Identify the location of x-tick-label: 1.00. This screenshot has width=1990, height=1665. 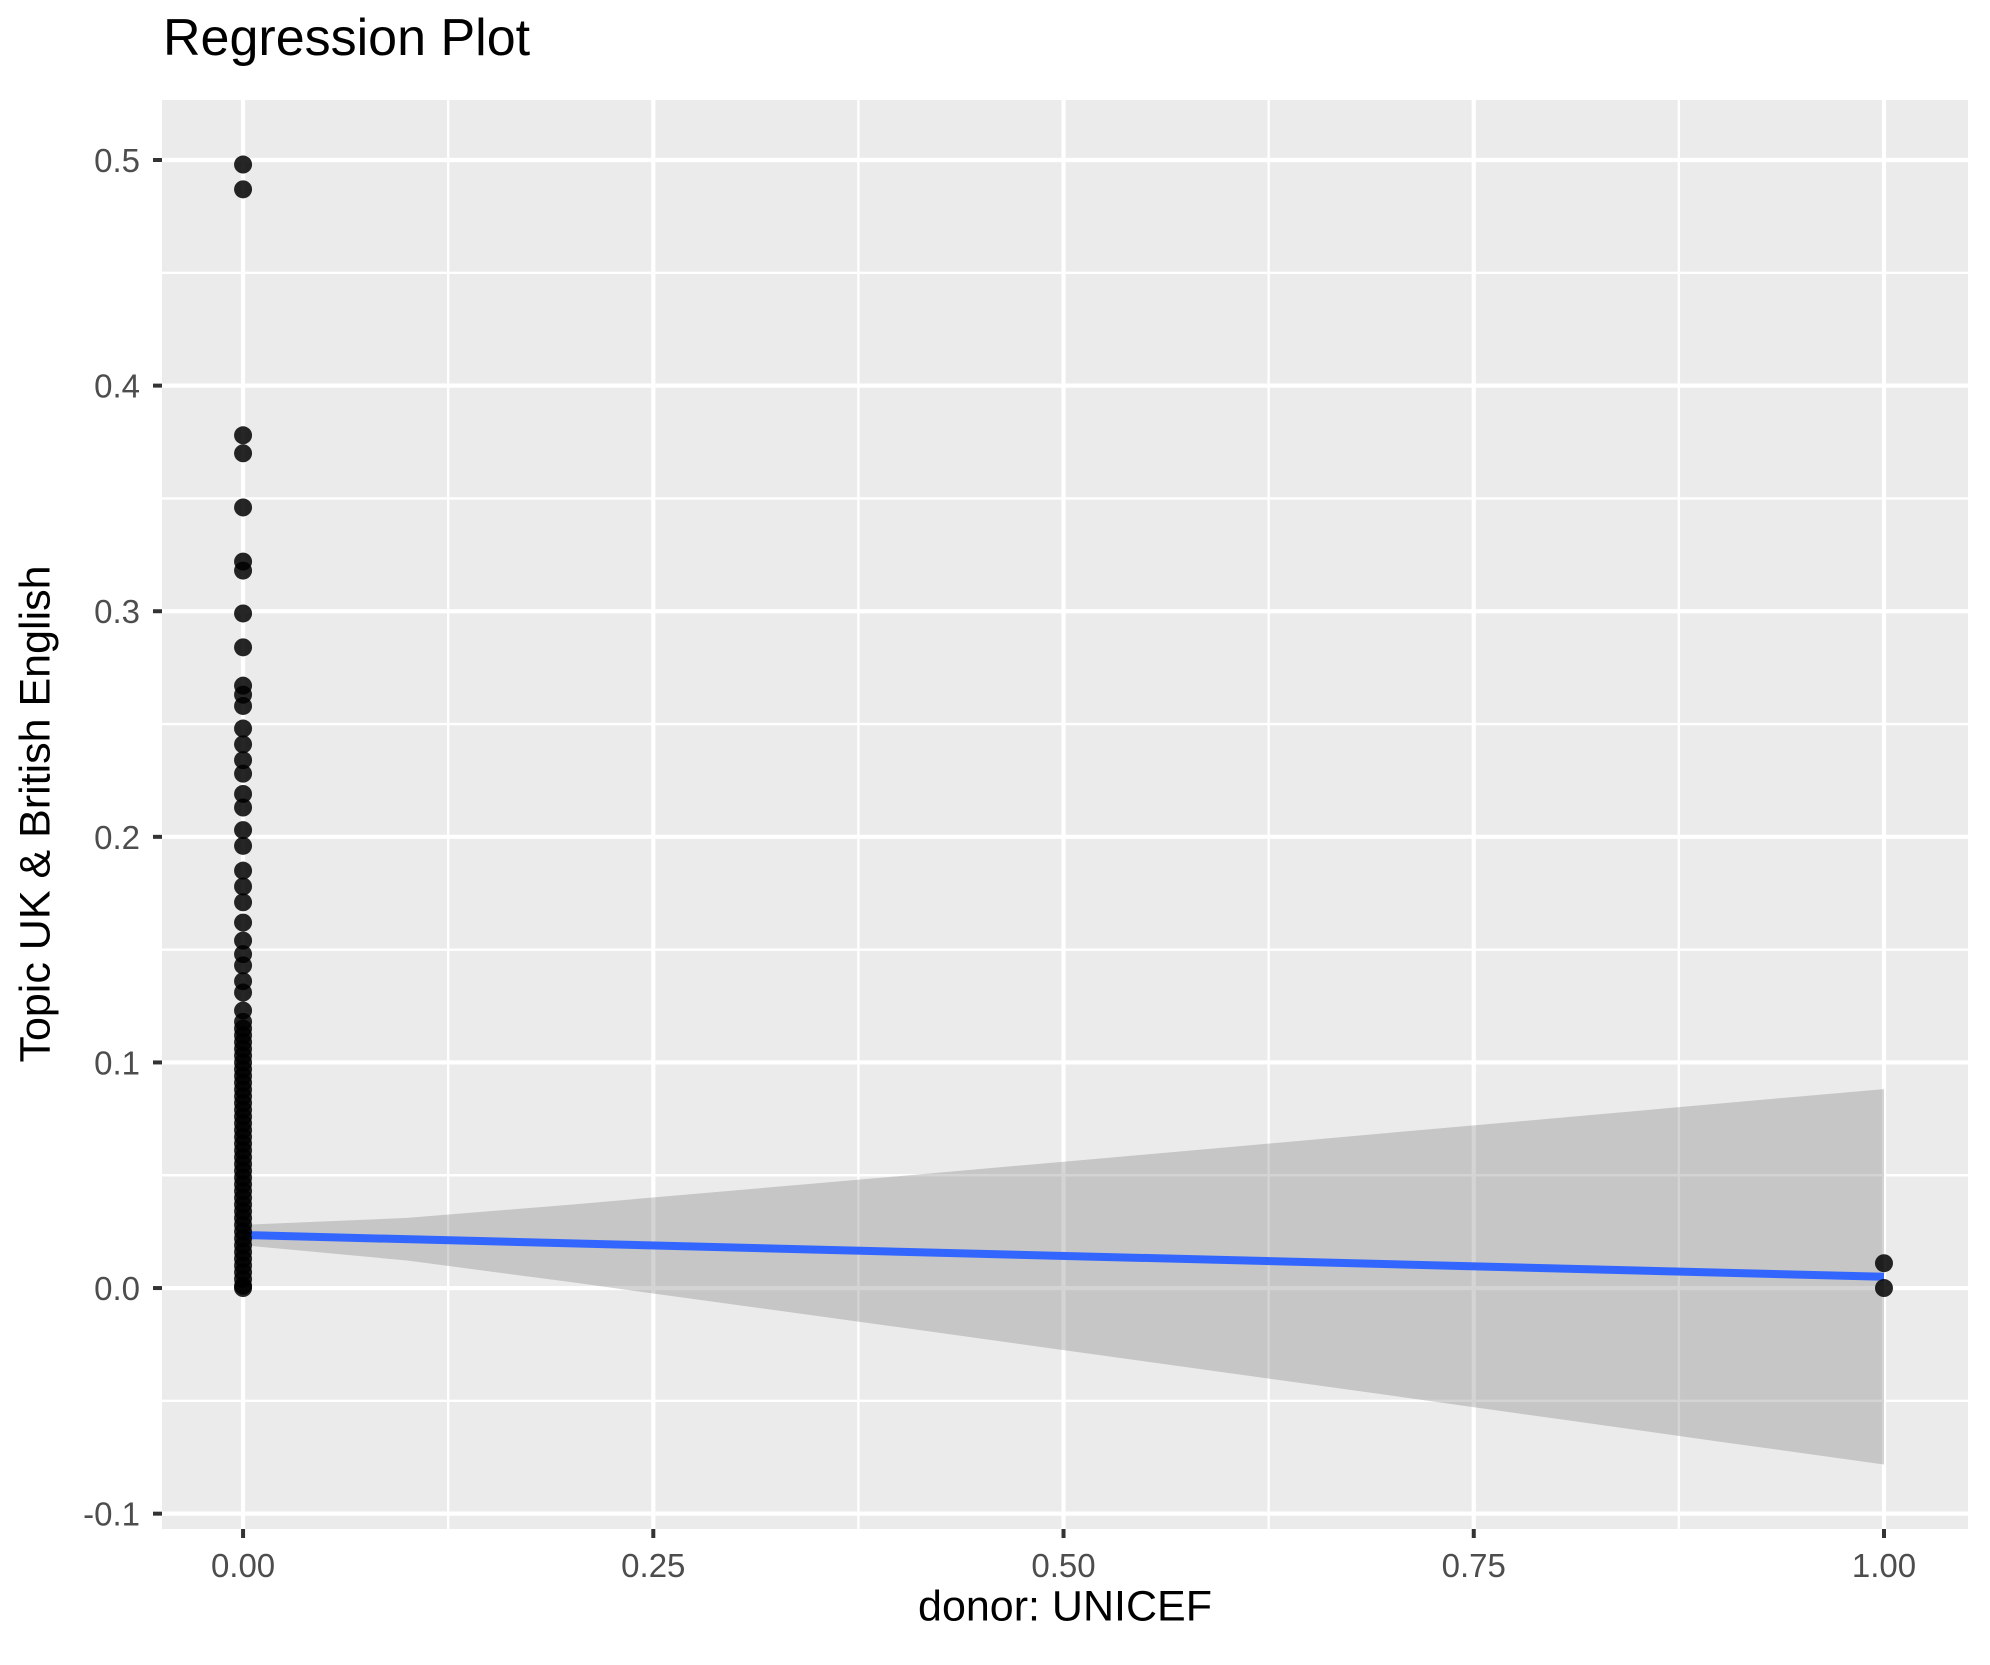
(1884, 1565).